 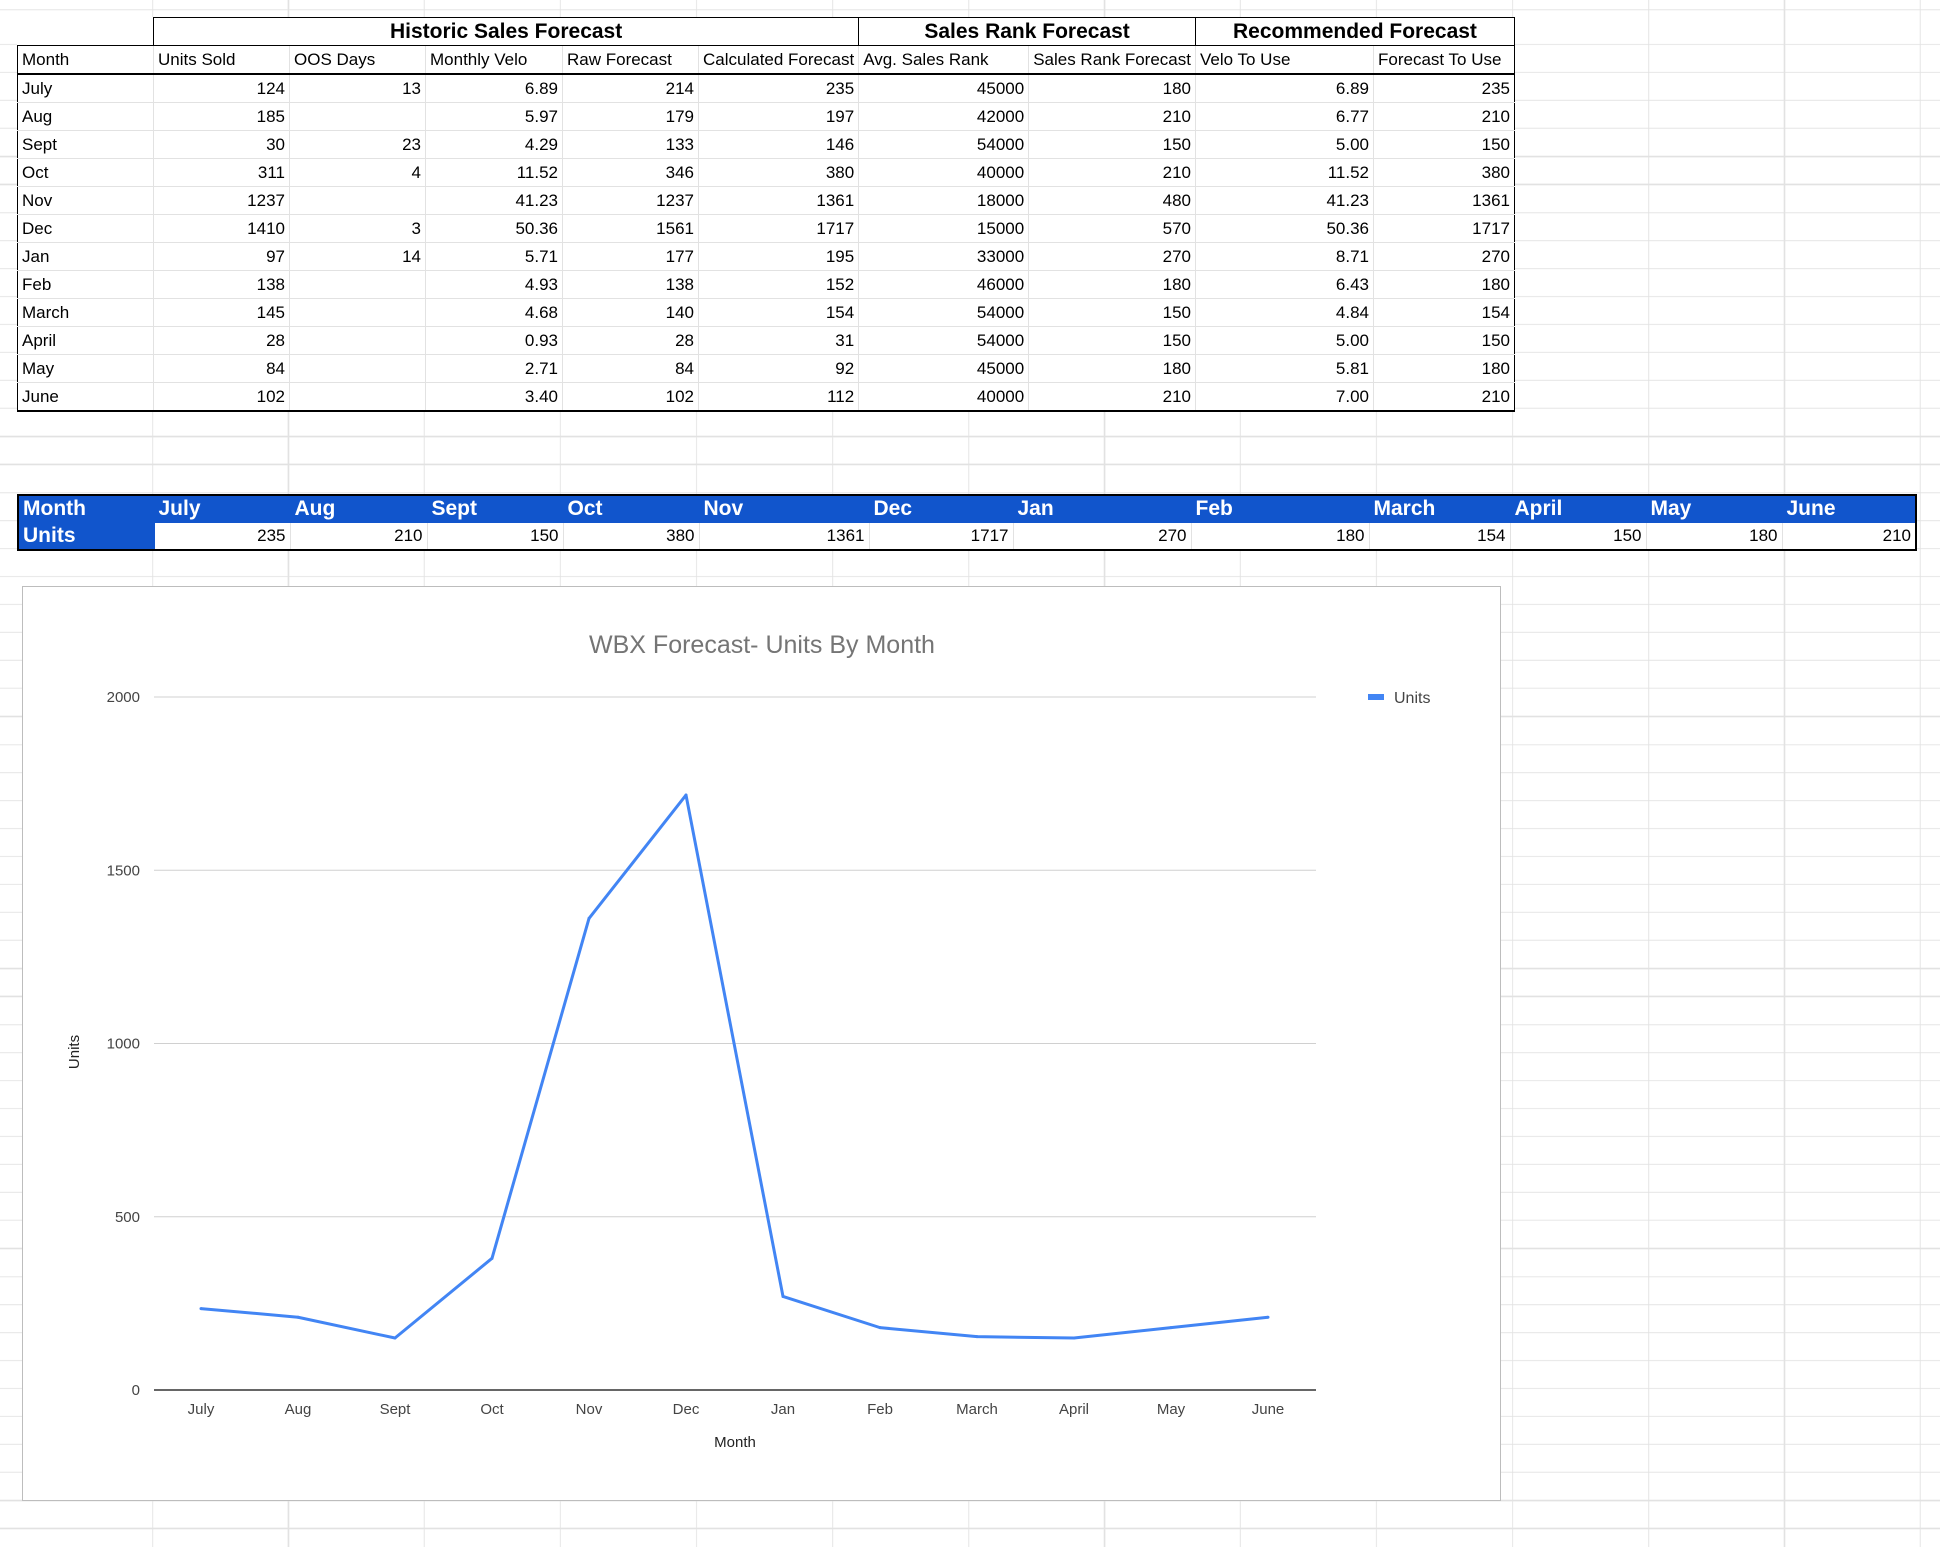 I want to click on value-cell: 92, so click(x=778, y=368).